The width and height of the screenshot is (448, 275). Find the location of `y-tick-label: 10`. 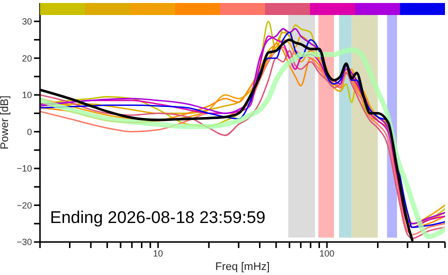

y-tick-label: 10 is located at coordinates (27, 95).